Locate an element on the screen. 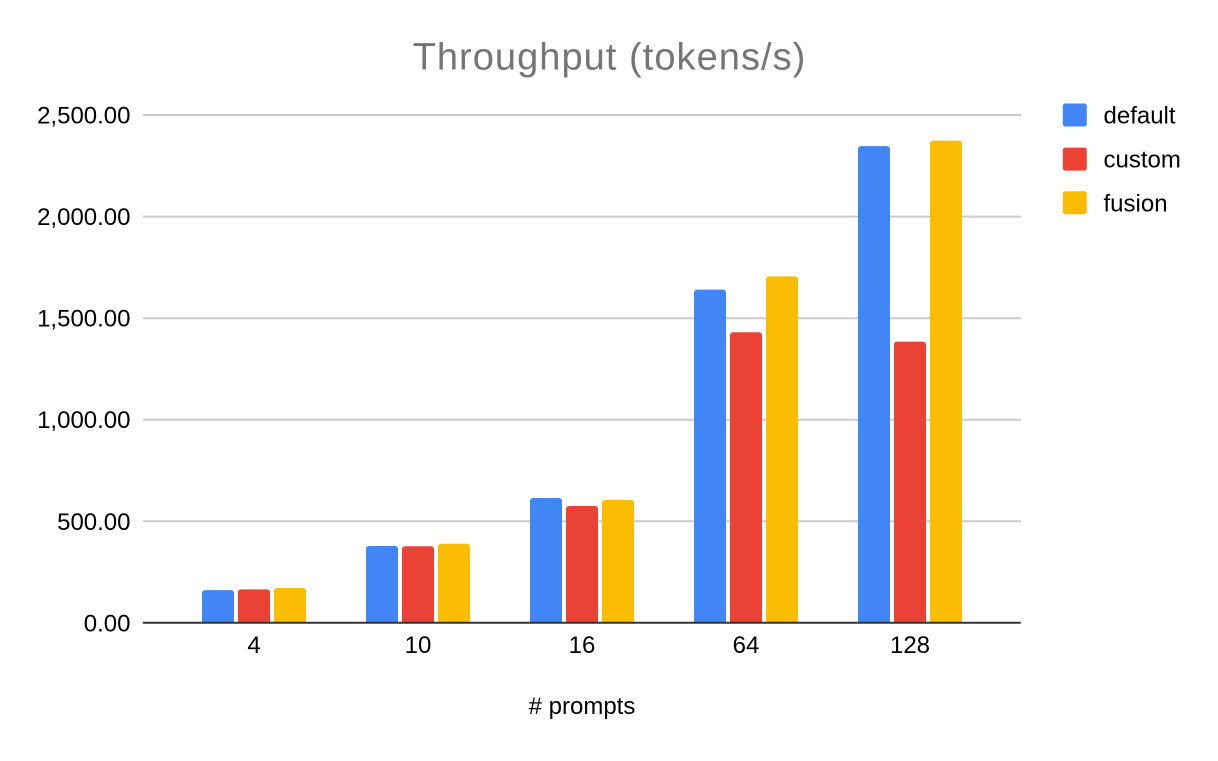  svg-text: fusion is located at coordinates (1136, 203).